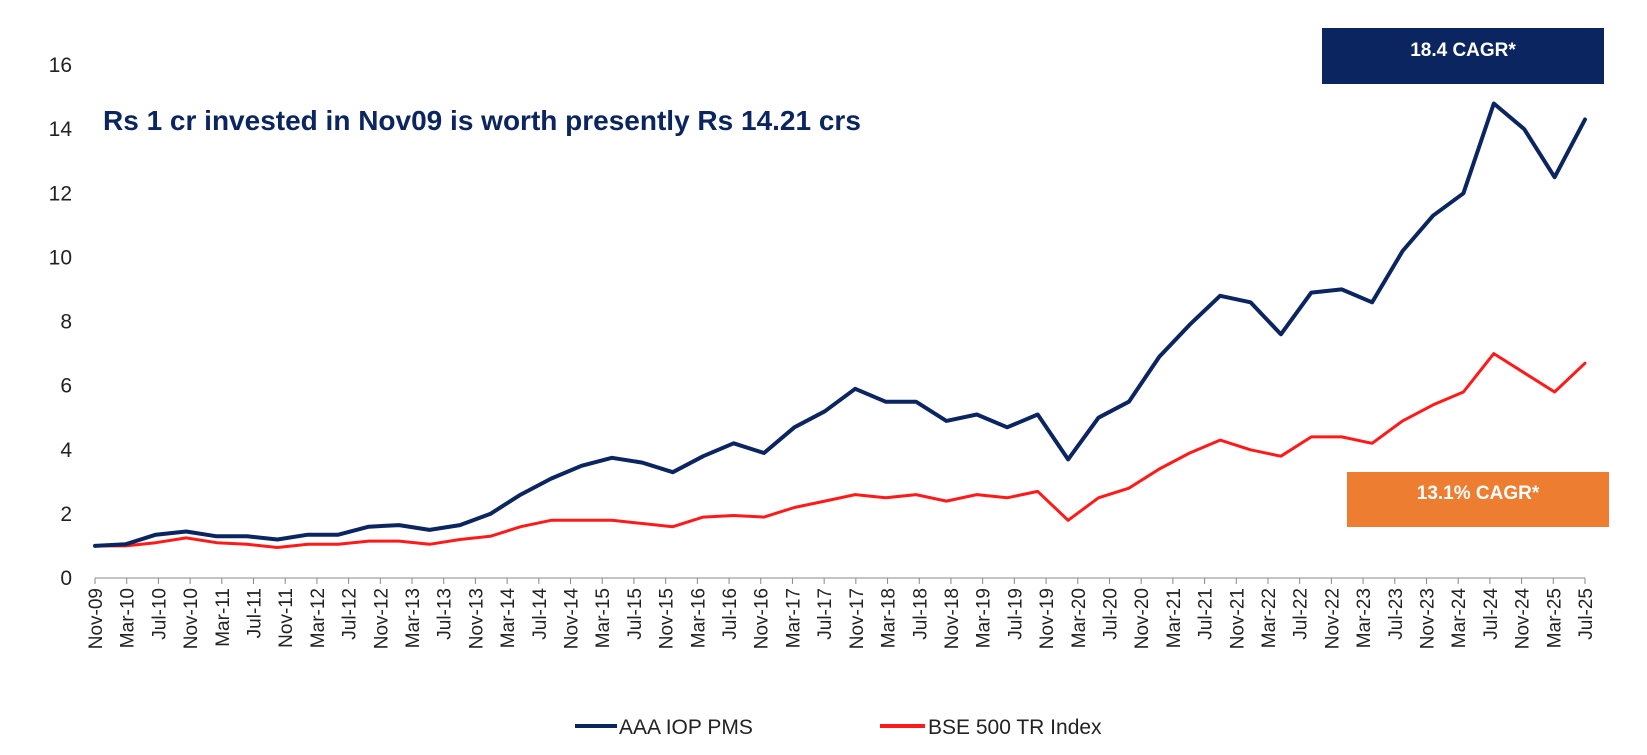 The height and width of the screenshot is (755, 1647). What do you see at coordinates (191, 618) in the screenshot?
I see `x-tick-label: Nov-10` at bounding box center [191, 618].